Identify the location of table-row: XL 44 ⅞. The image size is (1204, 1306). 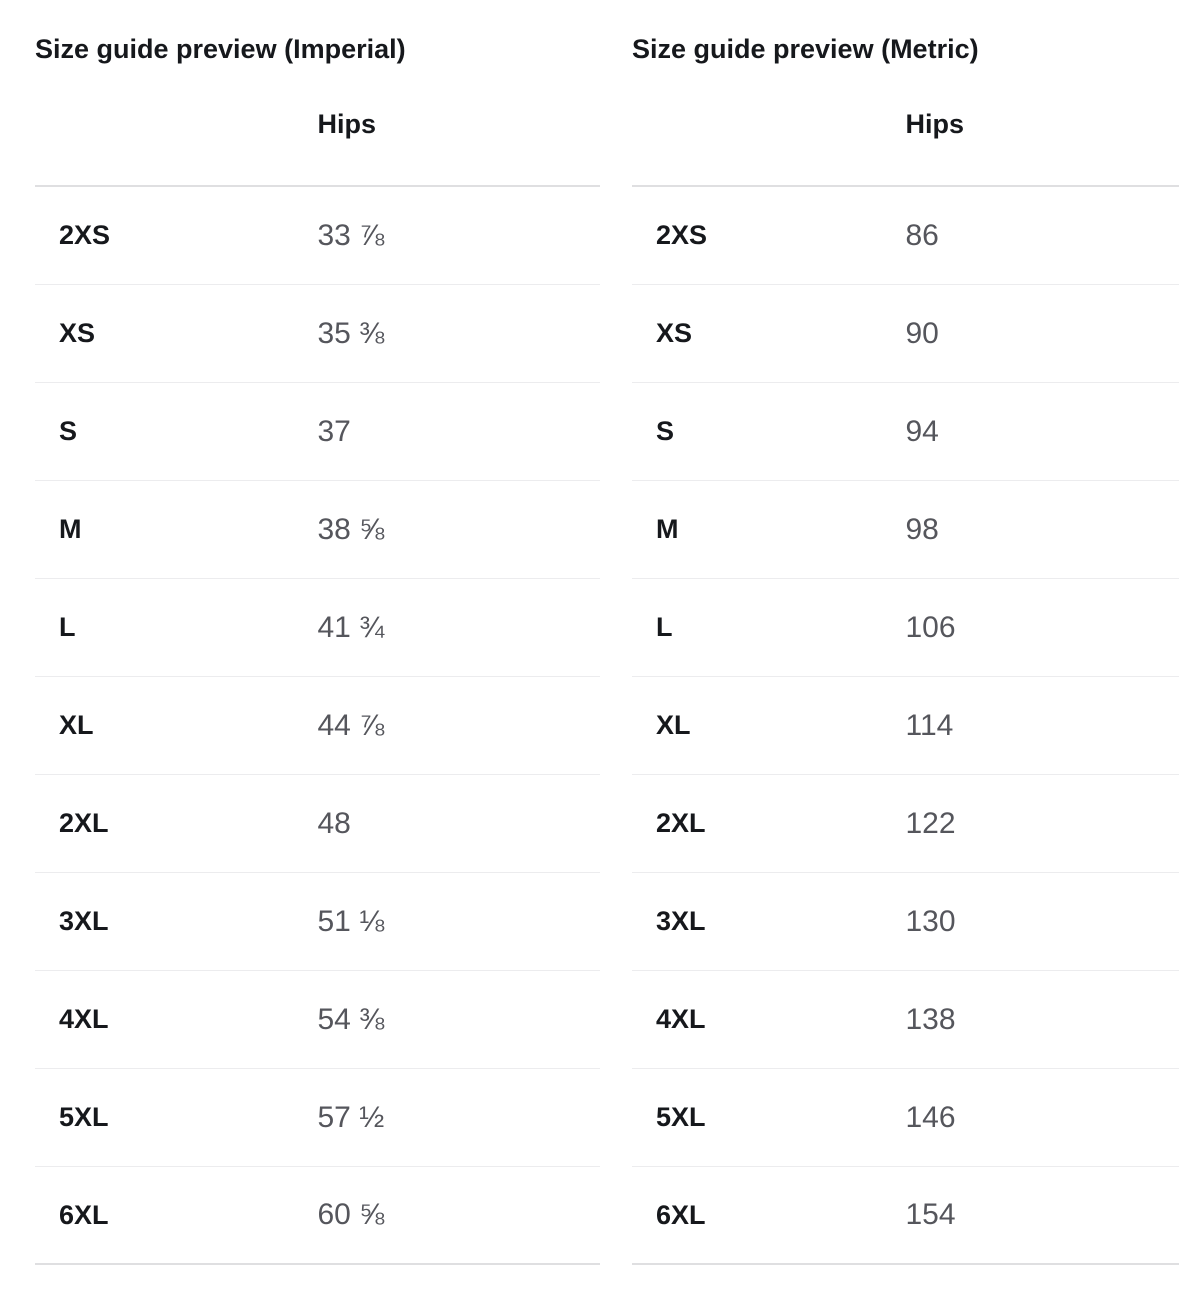
(317, 726).